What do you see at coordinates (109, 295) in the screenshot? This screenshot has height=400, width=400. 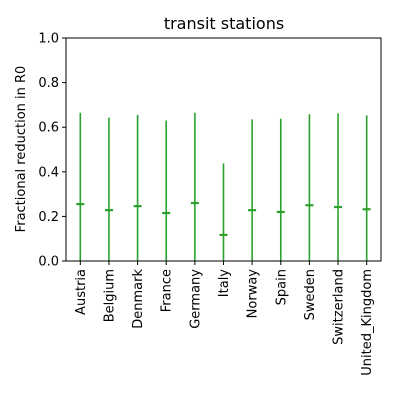 I see `x-tick-label: Belgium` at bounding box center [109, 295].